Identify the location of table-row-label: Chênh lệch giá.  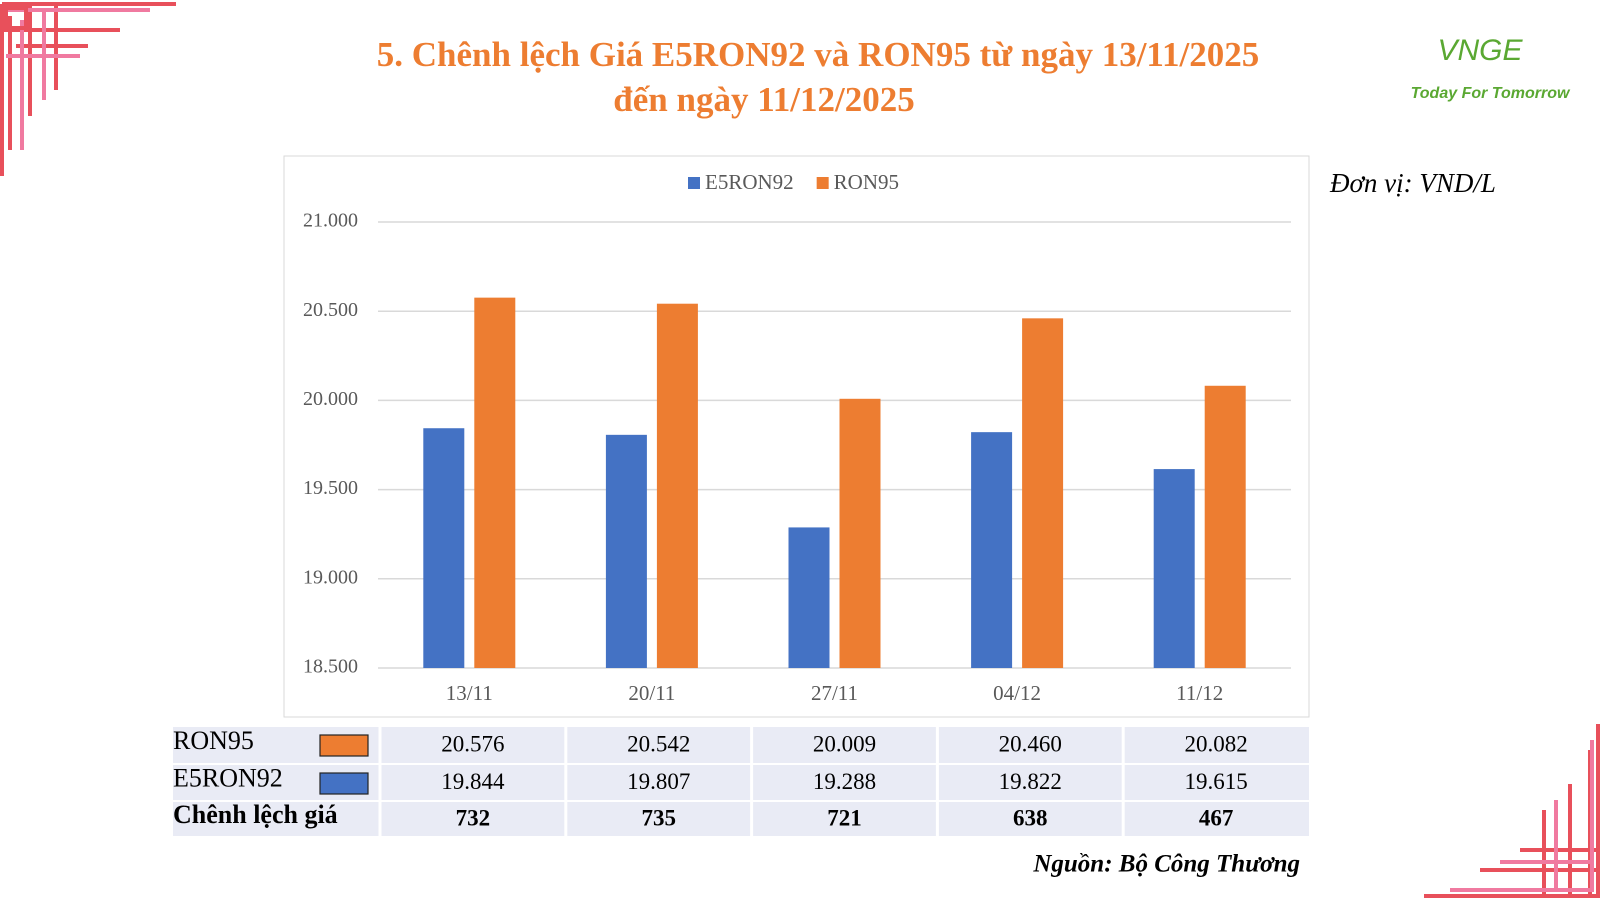
(255, 814).